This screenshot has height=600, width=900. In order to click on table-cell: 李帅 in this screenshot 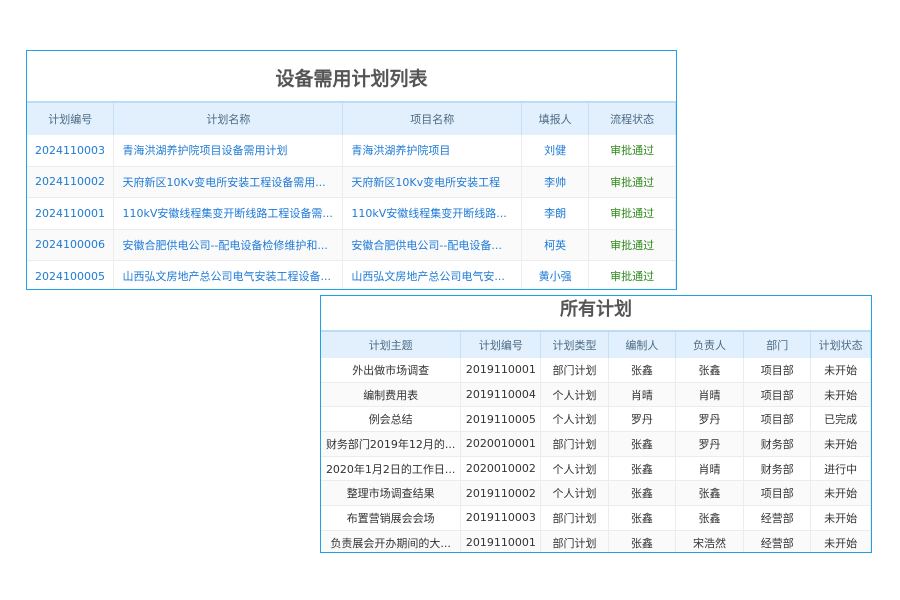, I will do `click(555, 182)`.